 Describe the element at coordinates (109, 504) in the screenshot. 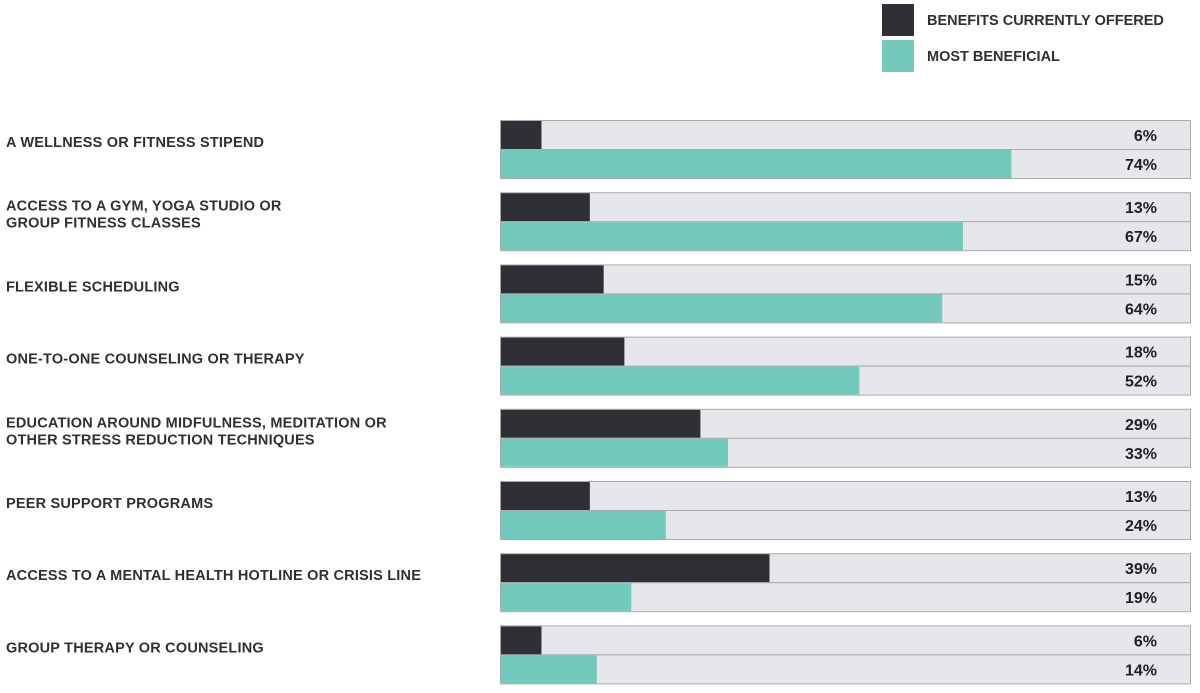

I see `category-label: PEER SUPPORT PROGRAMS` at that location.